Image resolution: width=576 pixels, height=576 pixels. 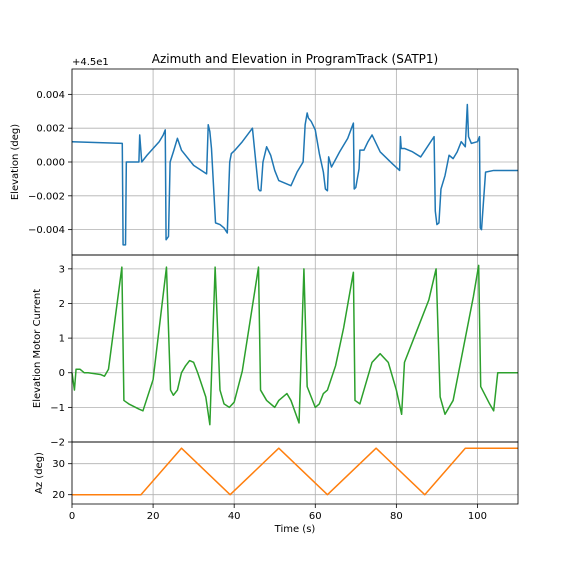 What do you see at coordinates (58, 464) in the screenshot?
I see `y-tick-label: 30` at bounding box center [58, 464].